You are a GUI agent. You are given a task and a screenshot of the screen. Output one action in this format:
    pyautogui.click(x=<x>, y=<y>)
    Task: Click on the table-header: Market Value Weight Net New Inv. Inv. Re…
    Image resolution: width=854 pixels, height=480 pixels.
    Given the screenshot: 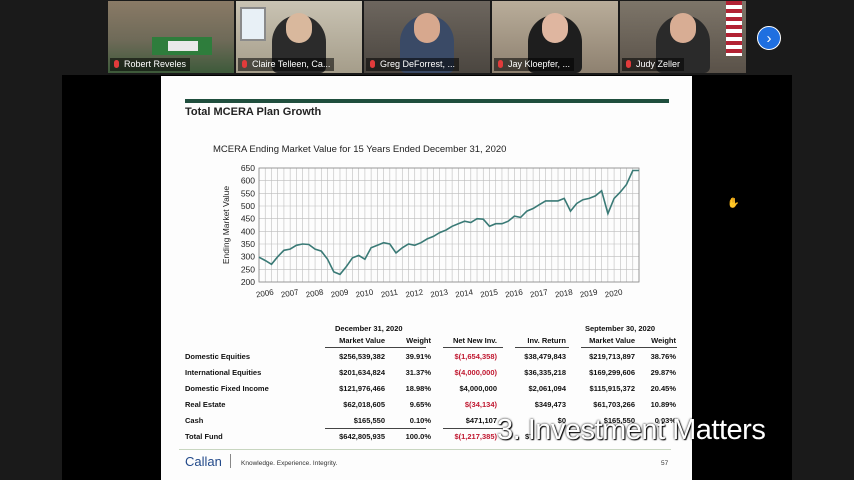 What is the action you would take?
    pyautogui.click(x=431, y=341)
    